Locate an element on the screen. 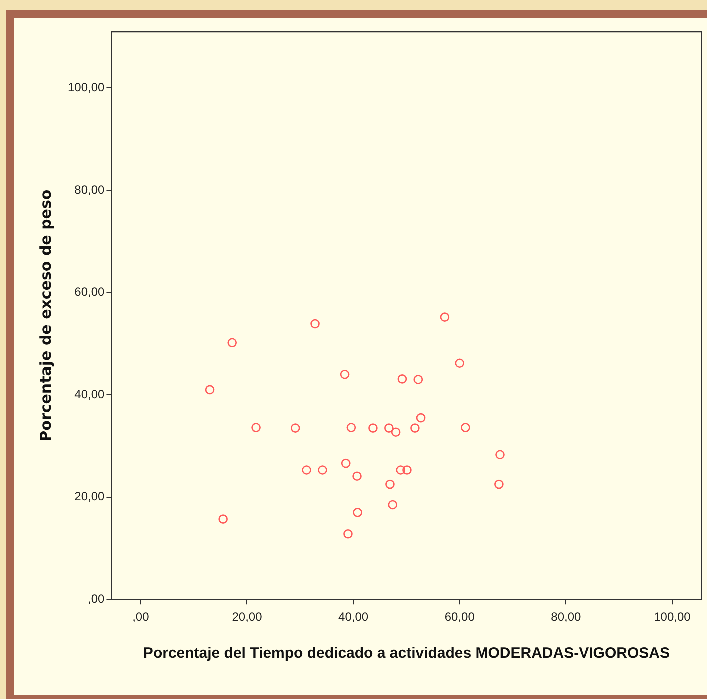 Image resolution: width=707 pixels, height=699 pixels. y-tick-label: 100,00 is located at coordinates (87, 87).